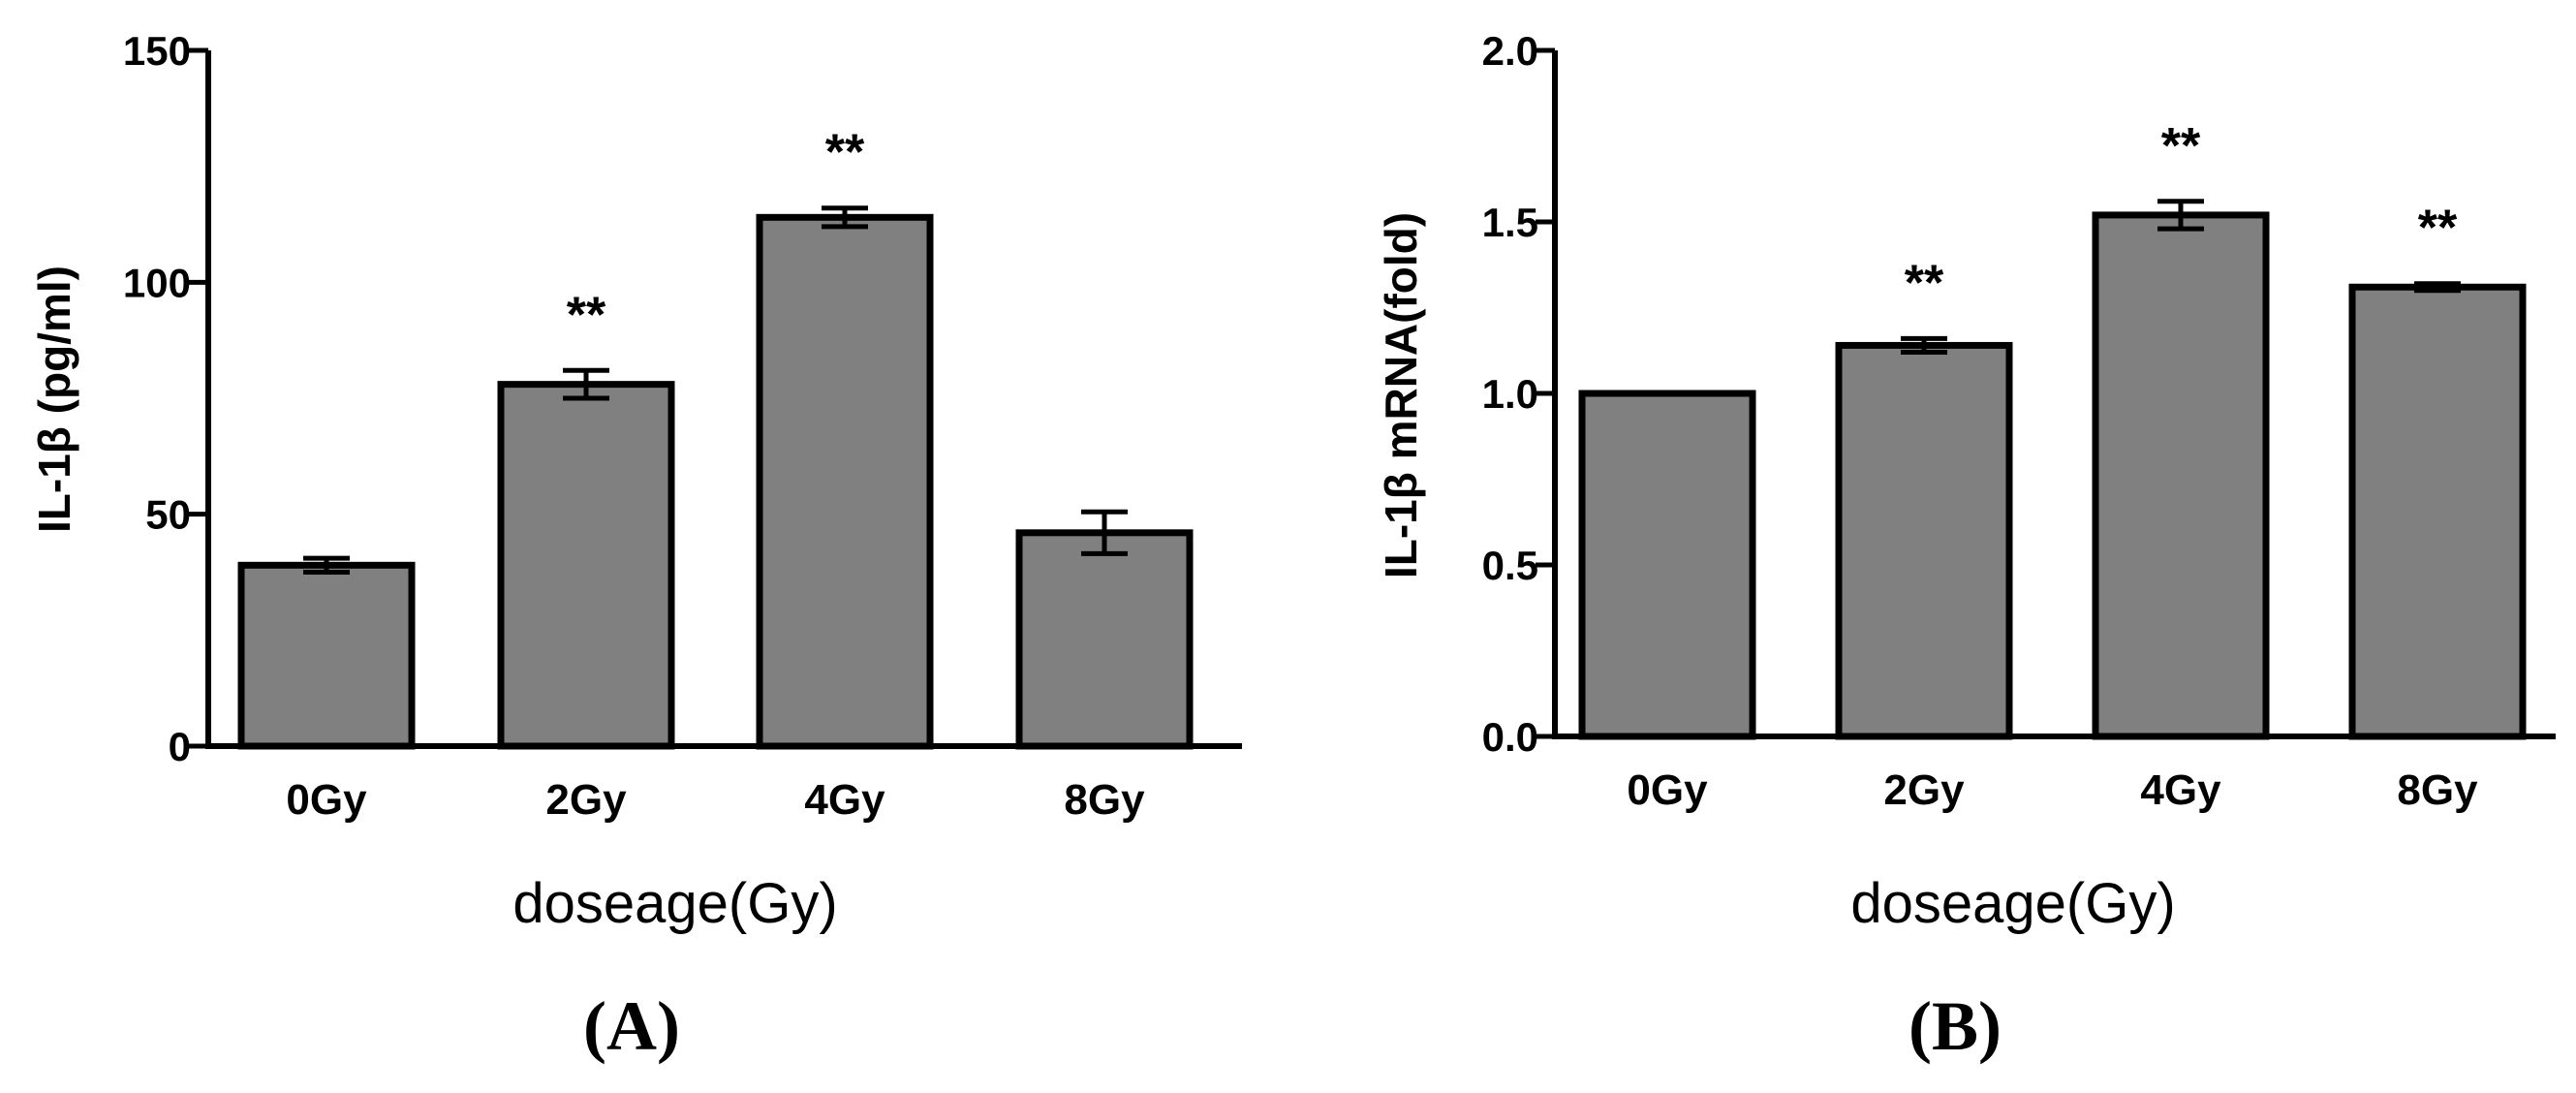 Image resolution: width=2576 pixels, height=1093 pixels. What do you see at coordinates (157, 51) in the screenshot?
I see `y-tick-label: 150` at bounding box center [157, 51].